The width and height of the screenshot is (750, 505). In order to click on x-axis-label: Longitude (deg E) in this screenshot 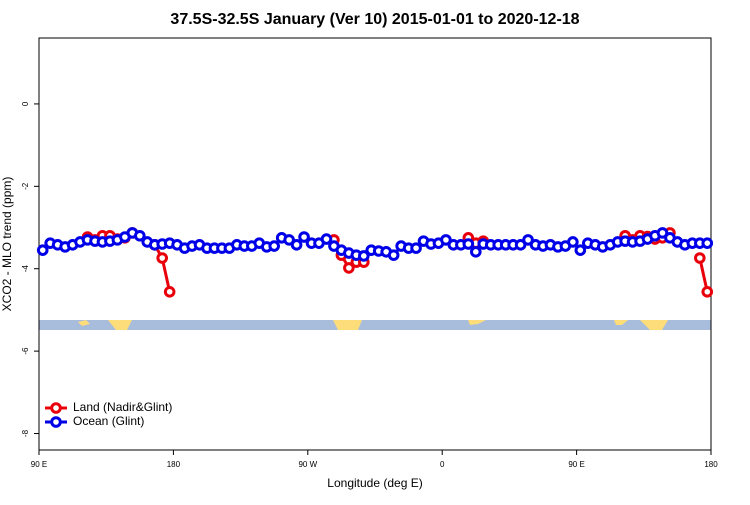, I will do `click(374, 483)`.